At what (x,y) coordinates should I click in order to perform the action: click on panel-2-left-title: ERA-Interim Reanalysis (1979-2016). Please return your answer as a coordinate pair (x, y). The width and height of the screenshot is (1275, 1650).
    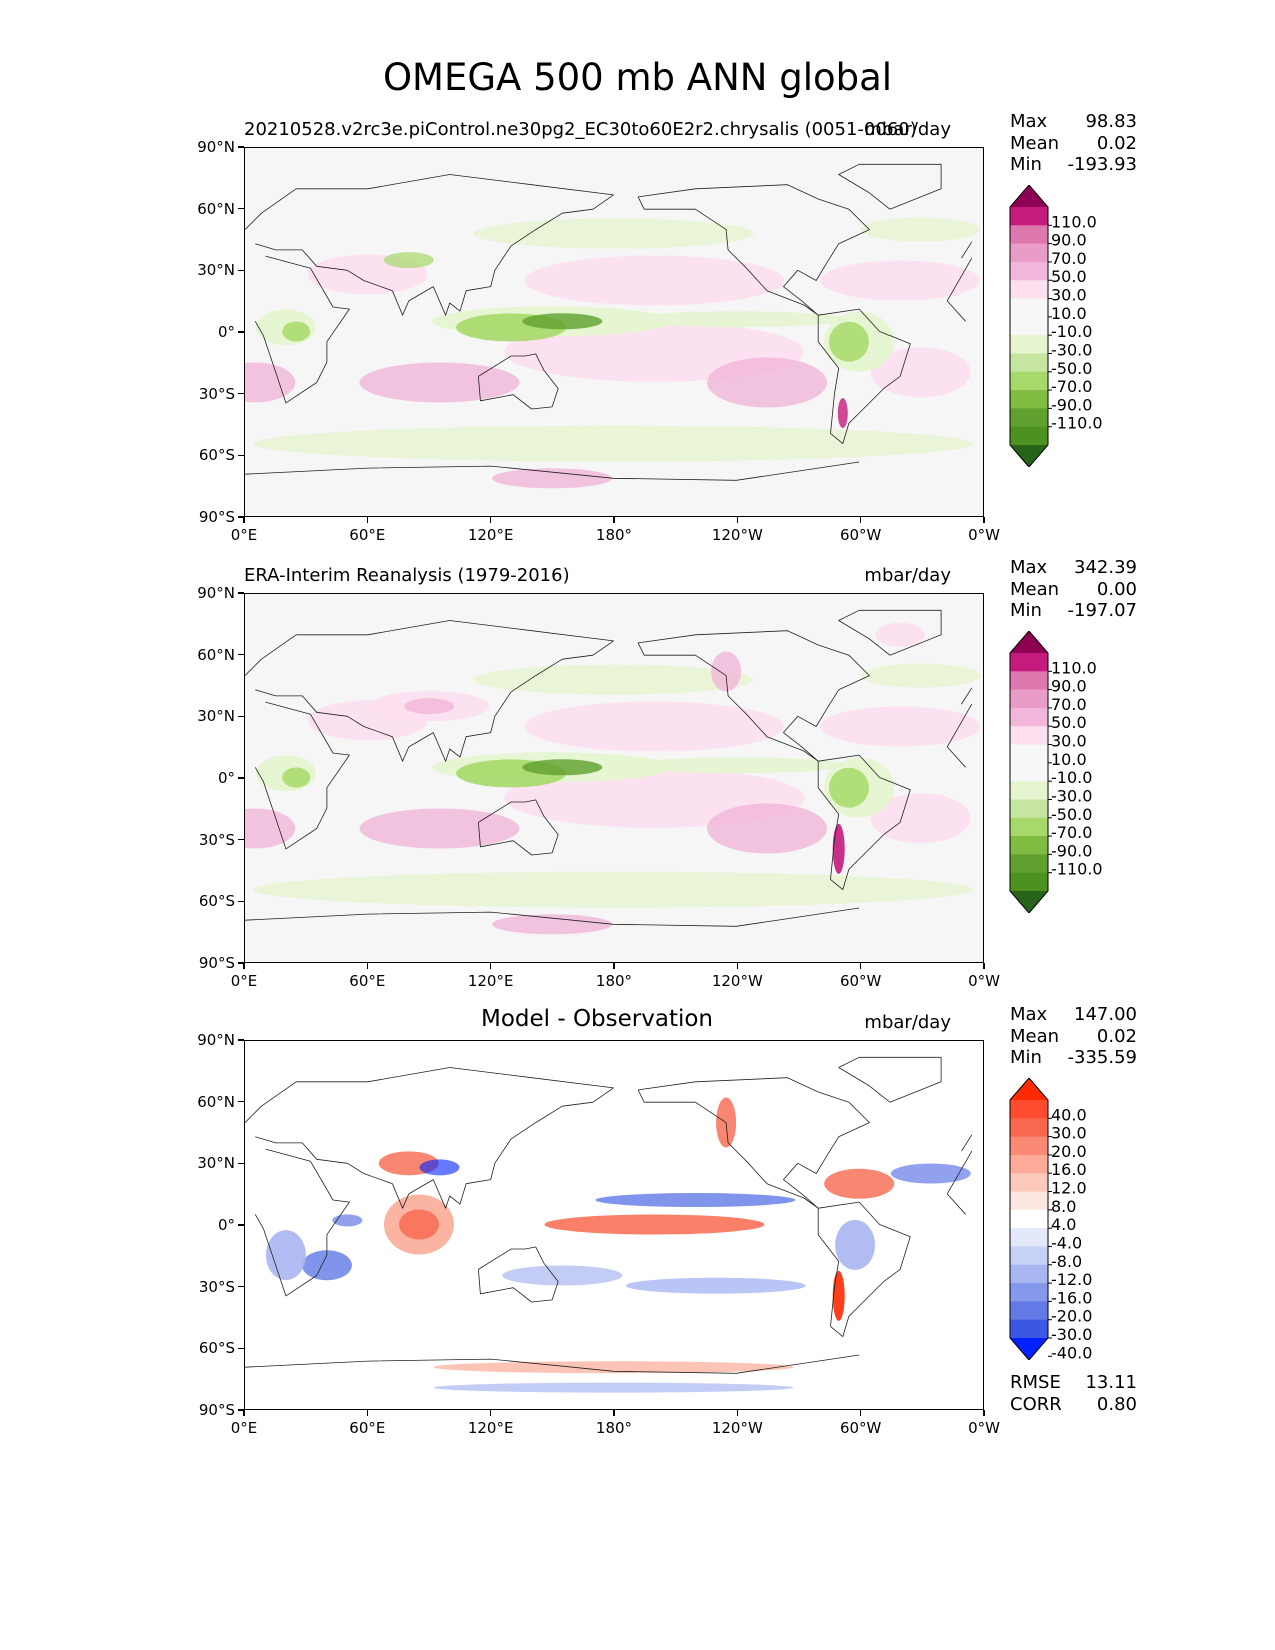
    Looking at the image, I should click on (407, 575).